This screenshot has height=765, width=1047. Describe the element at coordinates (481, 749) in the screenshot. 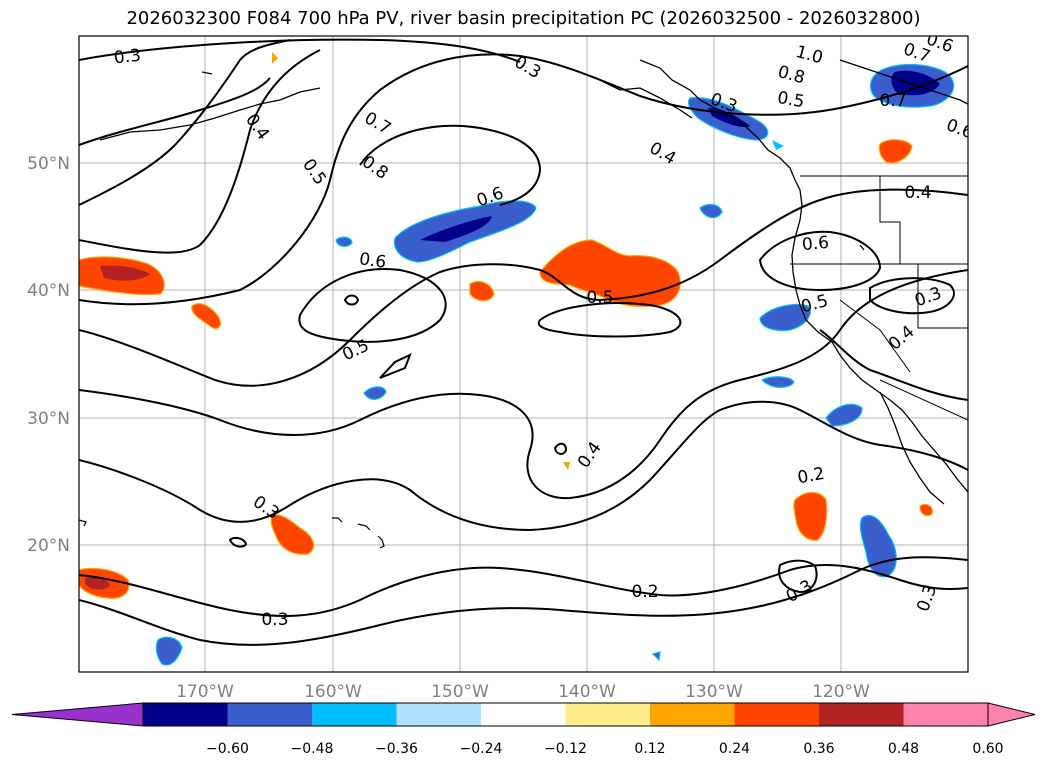

I see `colorbar-tick-label: −0.24` at that location.